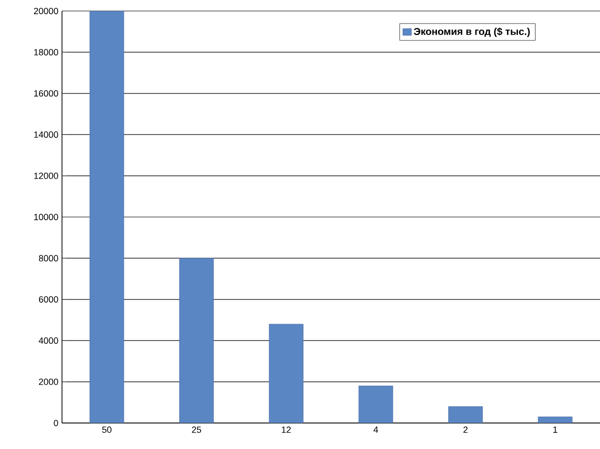  I want to click on y-tick-label: 16000, so click(46, 93).